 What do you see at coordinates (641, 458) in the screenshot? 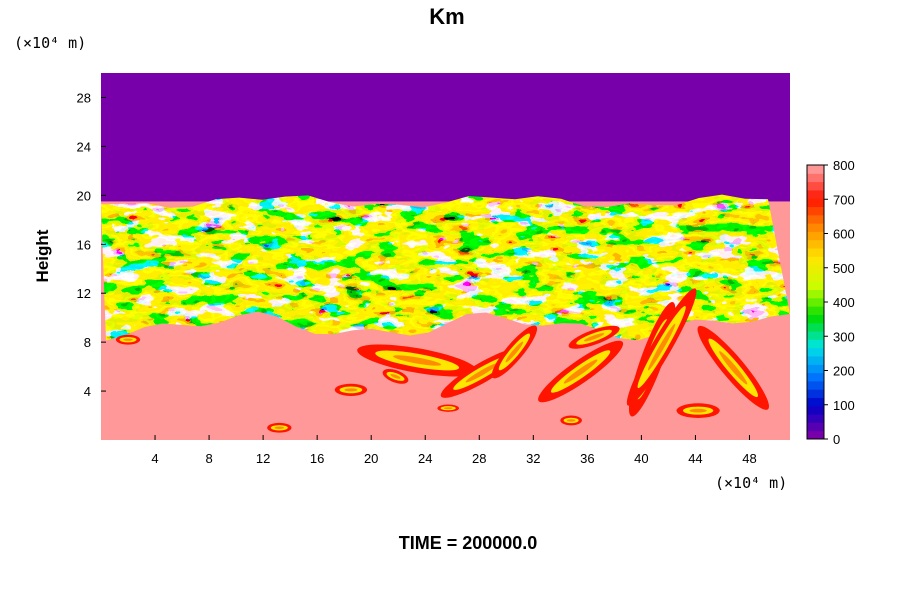
I see `x-tick-label: 40` at bounding box center [641, 458].